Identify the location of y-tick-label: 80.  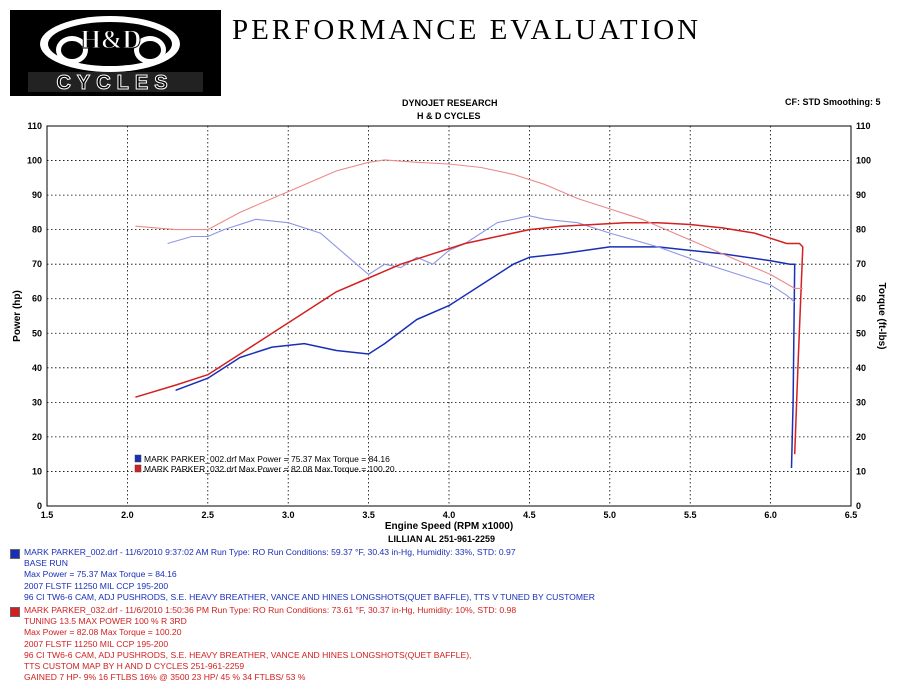
(37, 230).